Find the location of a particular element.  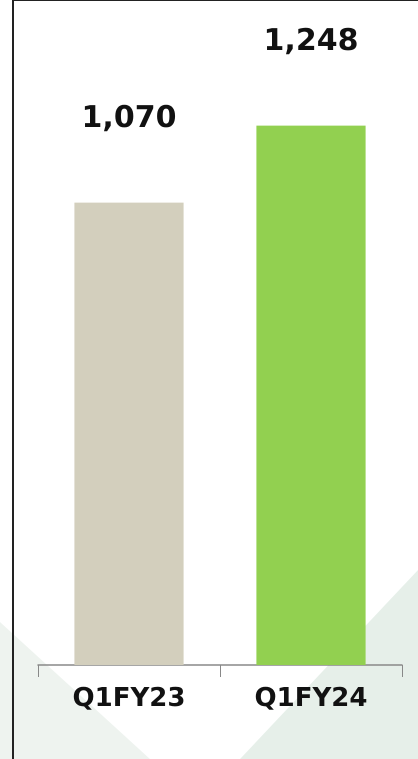

data-label: 1,070 is located at coordinates (129, 118).